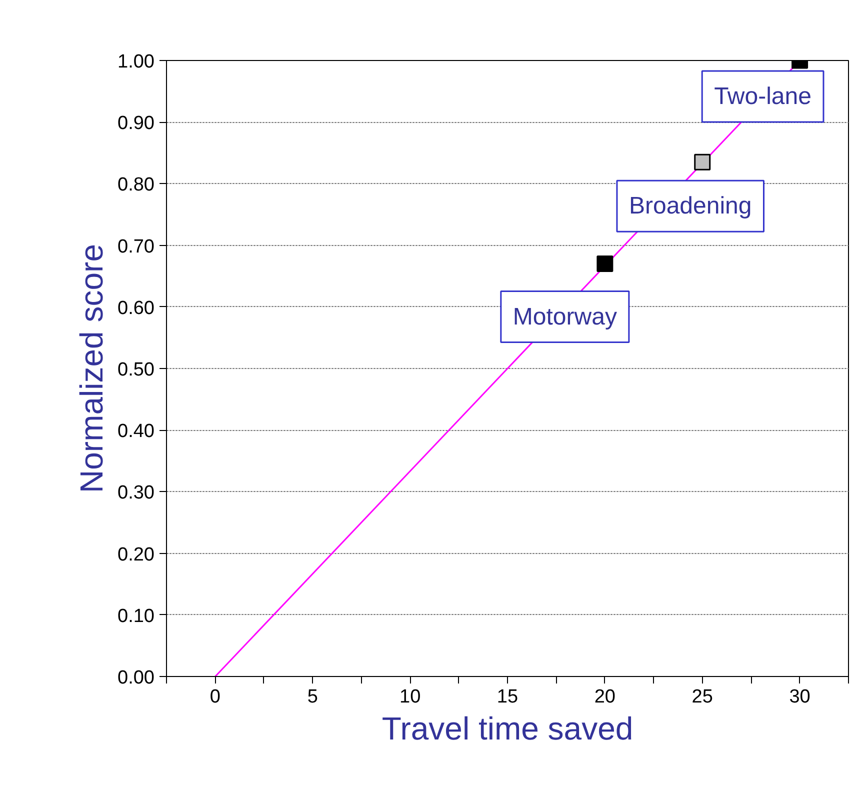 The width and height of the screenshot is (856, 796). Describe the element at coordinates (605, 697) in the screenshot. I see `x-tick-label: 20` at that location.